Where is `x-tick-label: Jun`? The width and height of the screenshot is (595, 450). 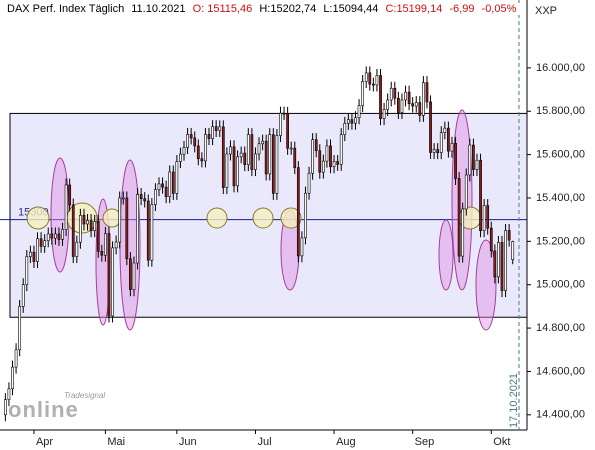
x-tick-label: Jun is located at coordinates (188, 442).